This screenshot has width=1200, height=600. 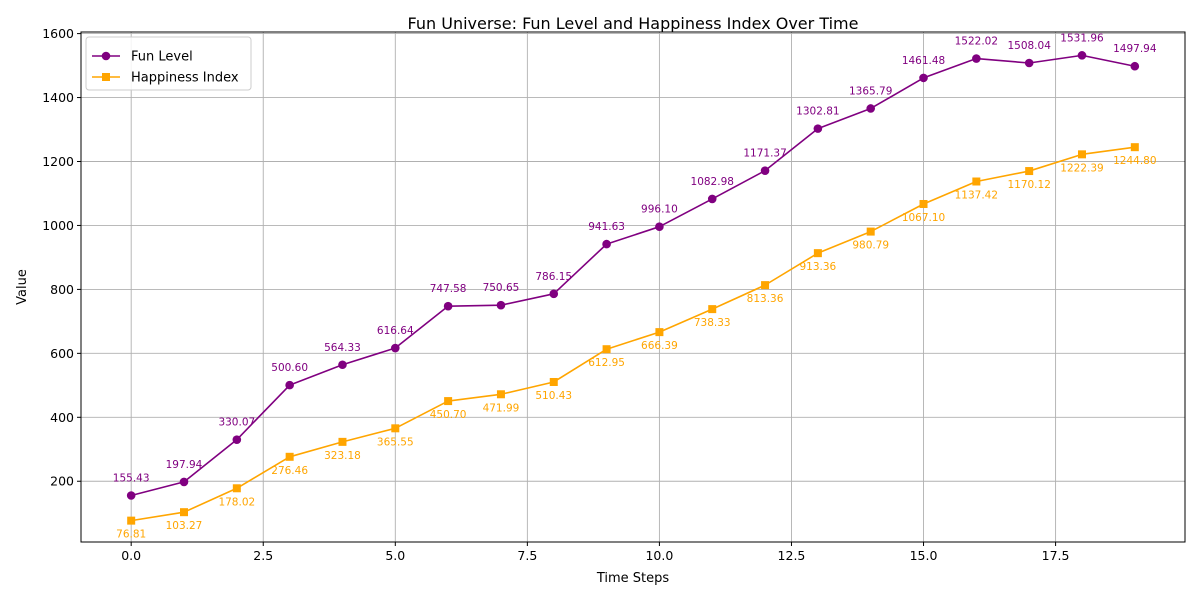 What do you see at coordinates (976, 42) in the screenshot?
I see `fun-level-data-label: 1522.02` at bounding box center [976, 42].